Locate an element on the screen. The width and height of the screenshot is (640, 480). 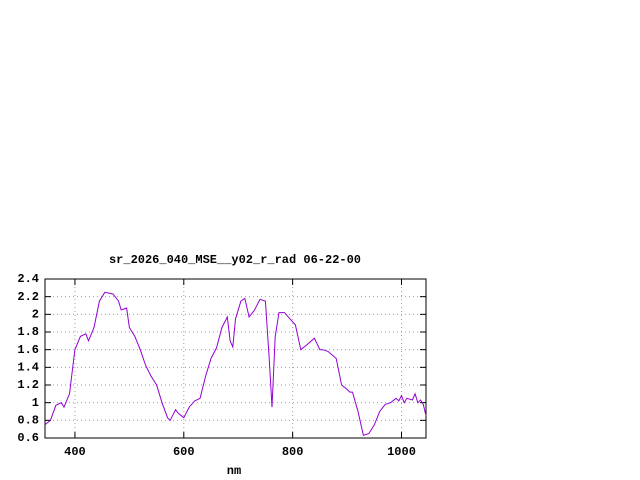
y-tick-label: 2.4 is located at coordinates (28, 279).